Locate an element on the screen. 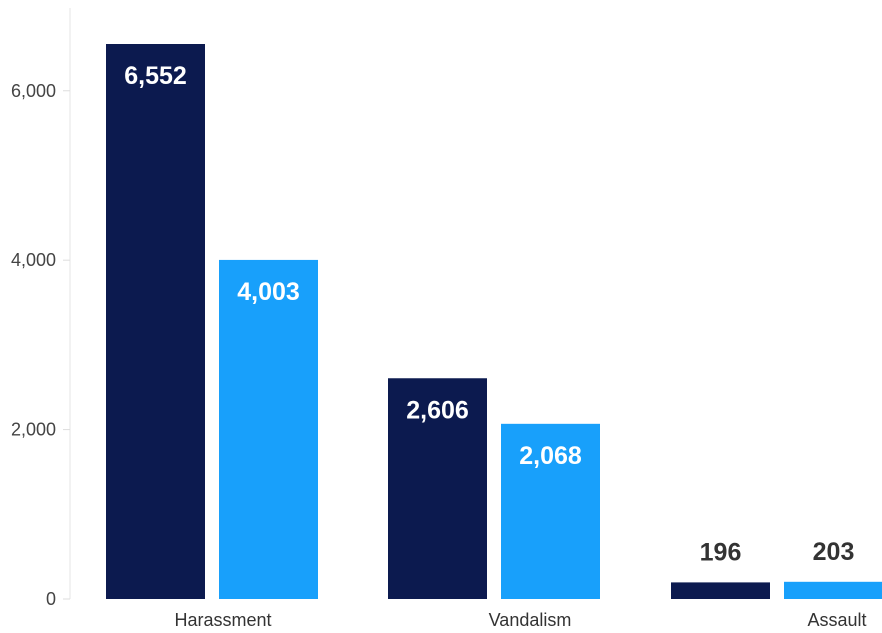 This screenshot has height=633, width=882. value-label: 2,068 is located at coordinates (550, 456).